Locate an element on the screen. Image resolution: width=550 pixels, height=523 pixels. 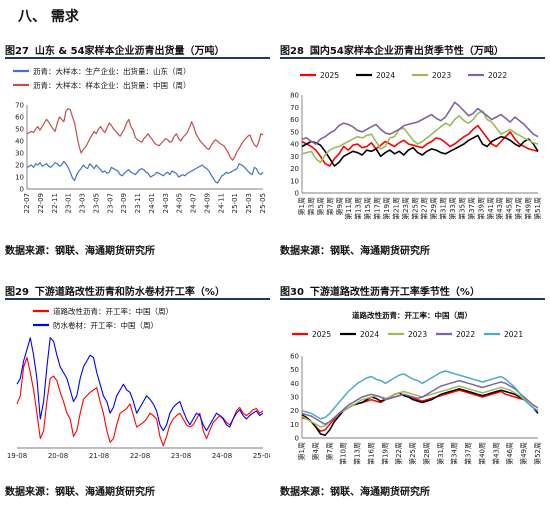
y-tick-label: 0 is located at coordinates (22, 190).